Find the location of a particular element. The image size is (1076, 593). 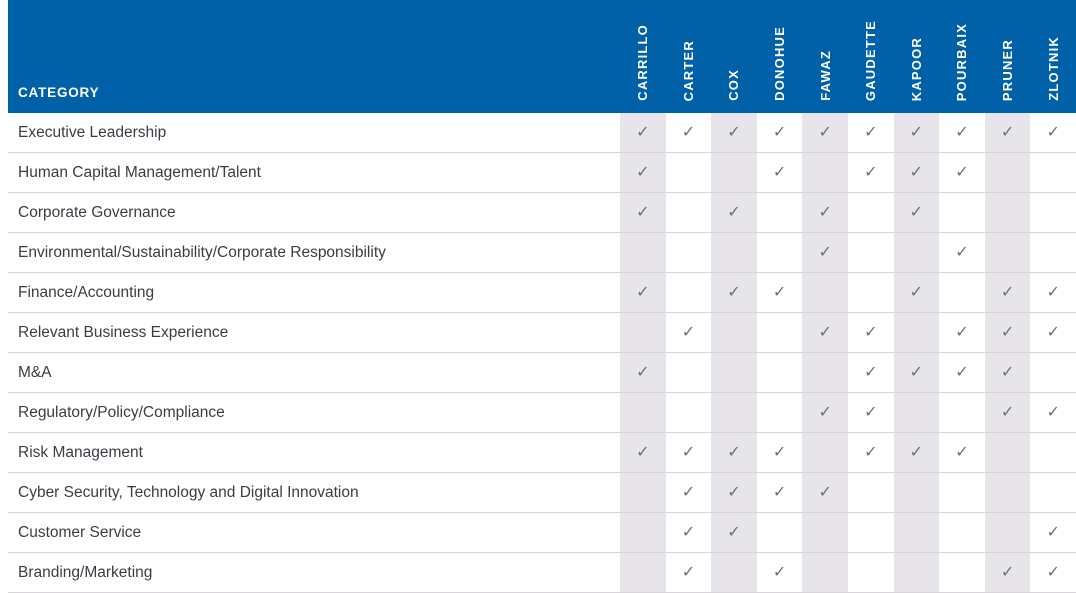

column-header-label: GAUDETTE is located at coordinates (871, 60).